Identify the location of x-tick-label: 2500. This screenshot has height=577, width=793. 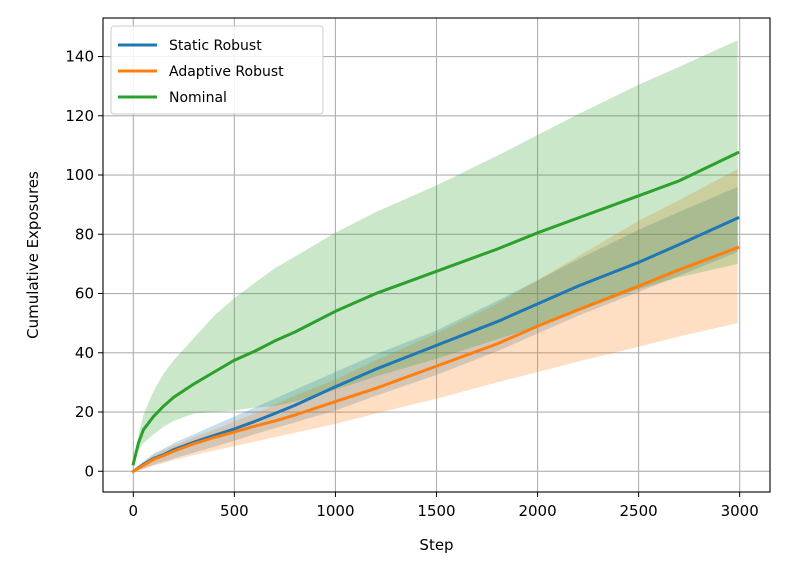
(639, 511).